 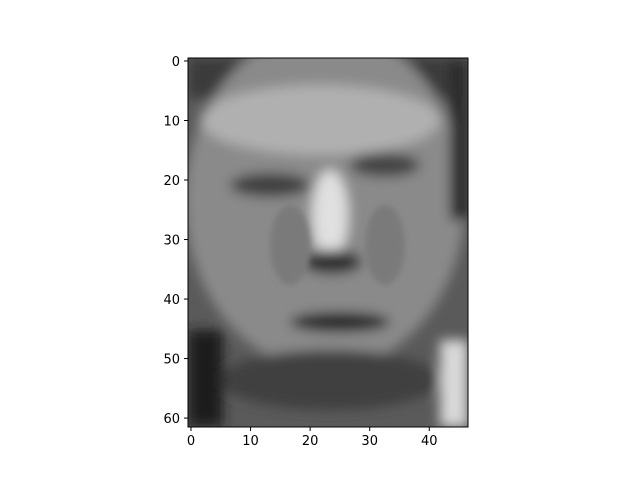 What do you see at coordinates (171, 241) in the screenshot?
I see `y-tick-label: 30` at bounding box center [171, 241].